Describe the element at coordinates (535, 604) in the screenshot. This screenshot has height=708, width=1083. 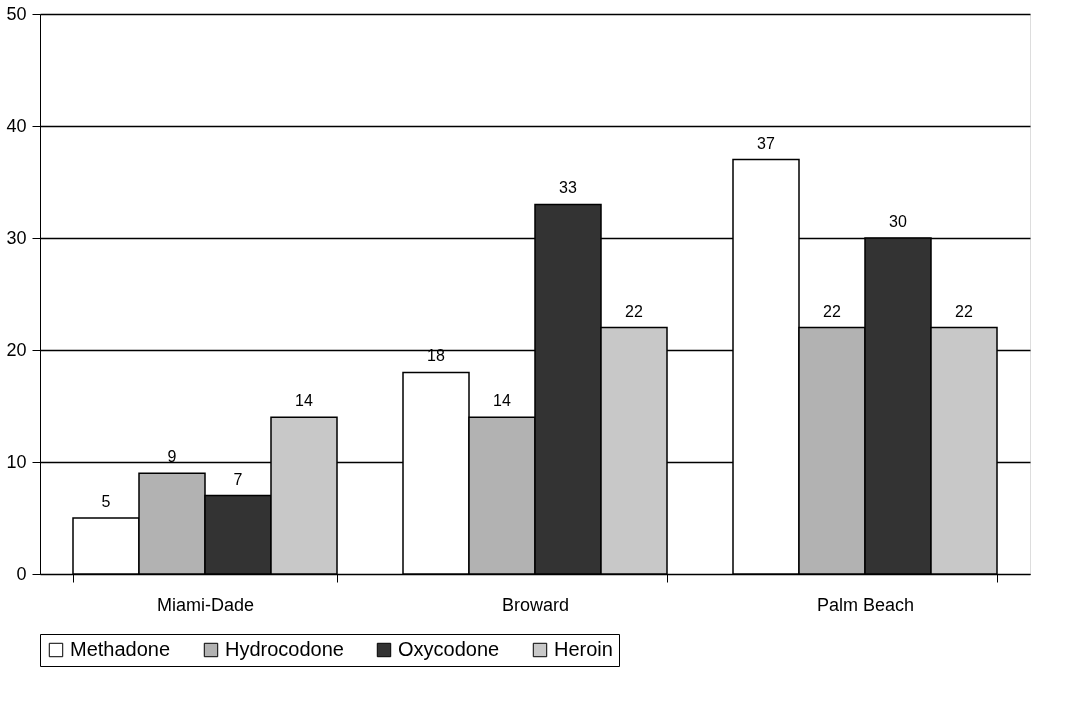
I see `x-tick-label: Broward` at that location.